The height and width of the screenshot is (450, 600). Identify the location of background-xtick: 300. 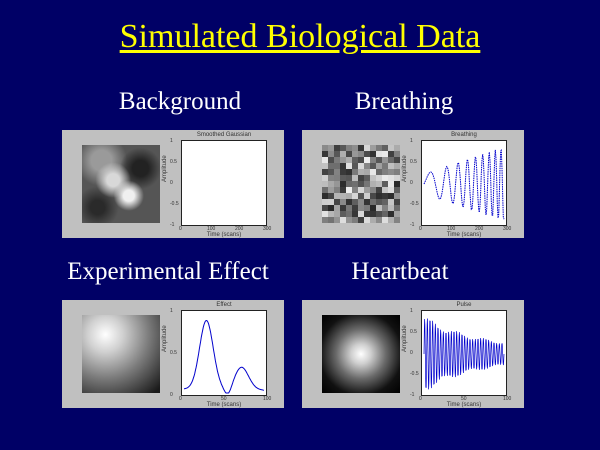
(267, 229).